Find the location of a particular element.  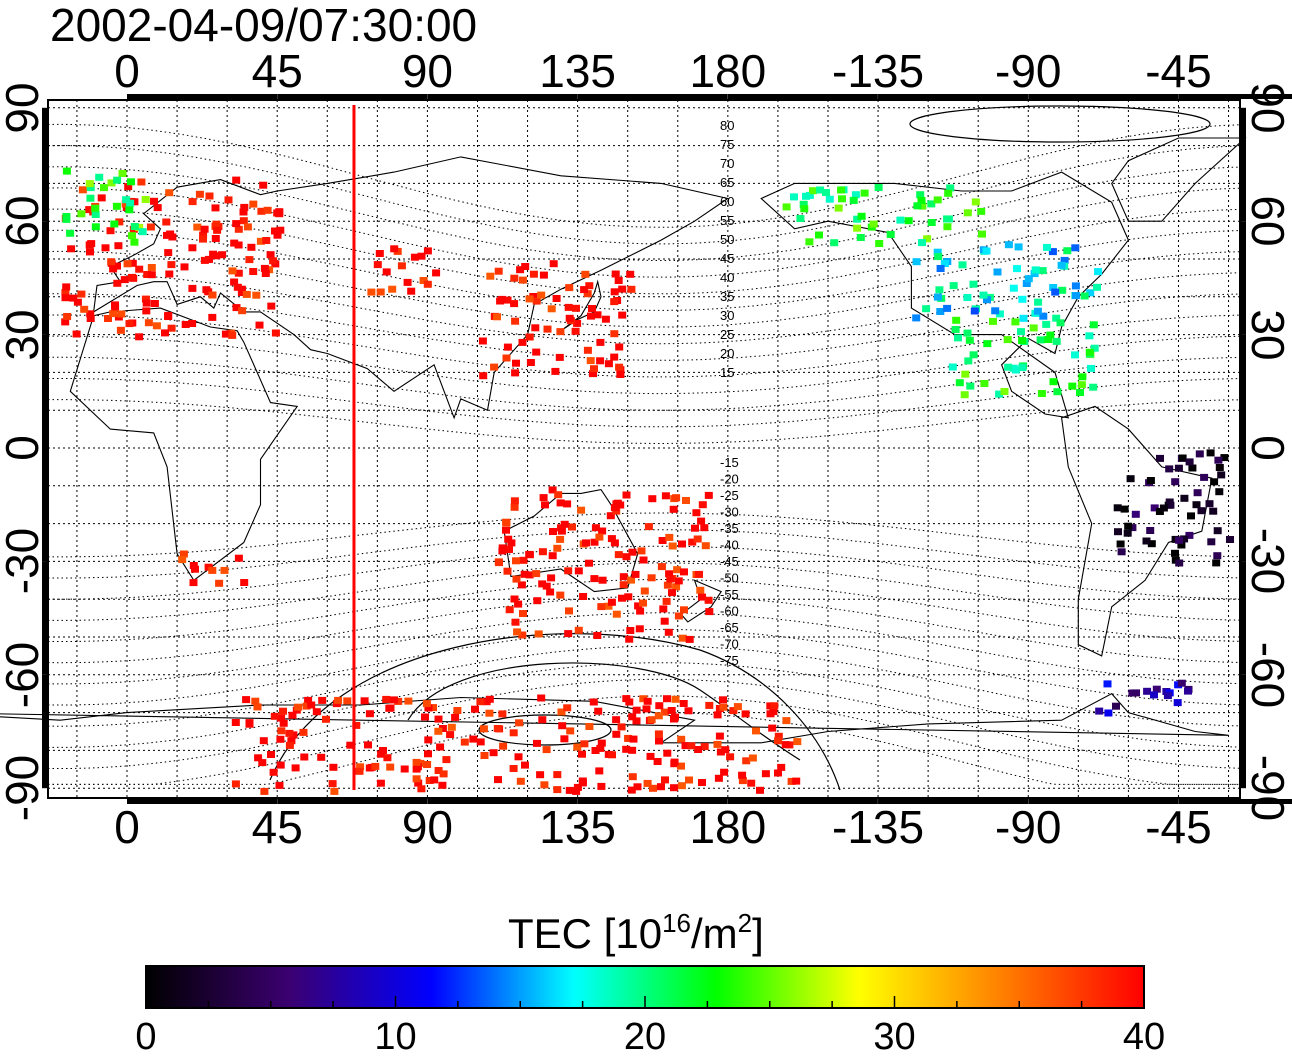

contour-label-south: -20 is located at coordinates (729, 479).